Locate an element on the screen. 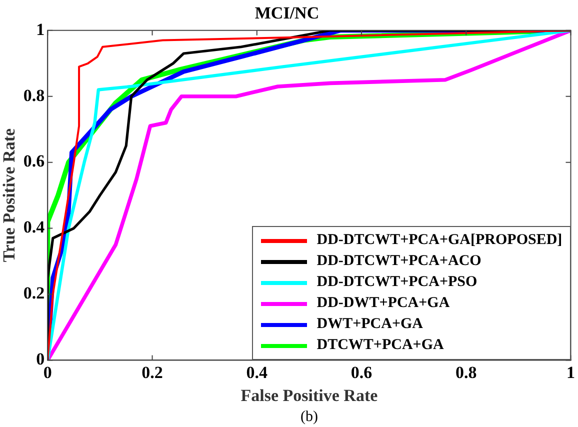 The width and height of the screenshot is (578, 427). legend-label: DD-DTCWT+PCA+PSO is located at coordinates (397, 283).